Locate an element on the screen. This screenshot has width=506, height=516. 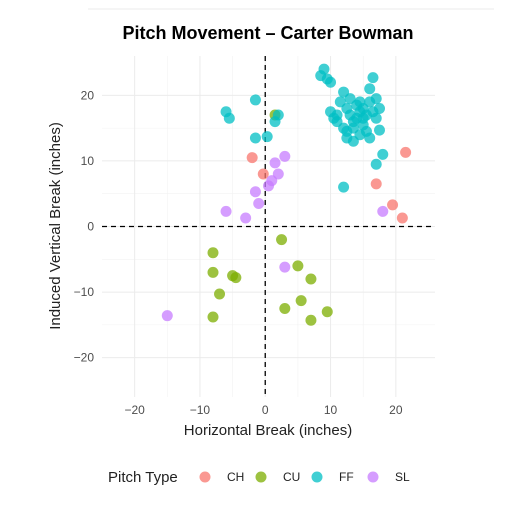
y-tick-label: 20 is located at coordinates (88, 95).